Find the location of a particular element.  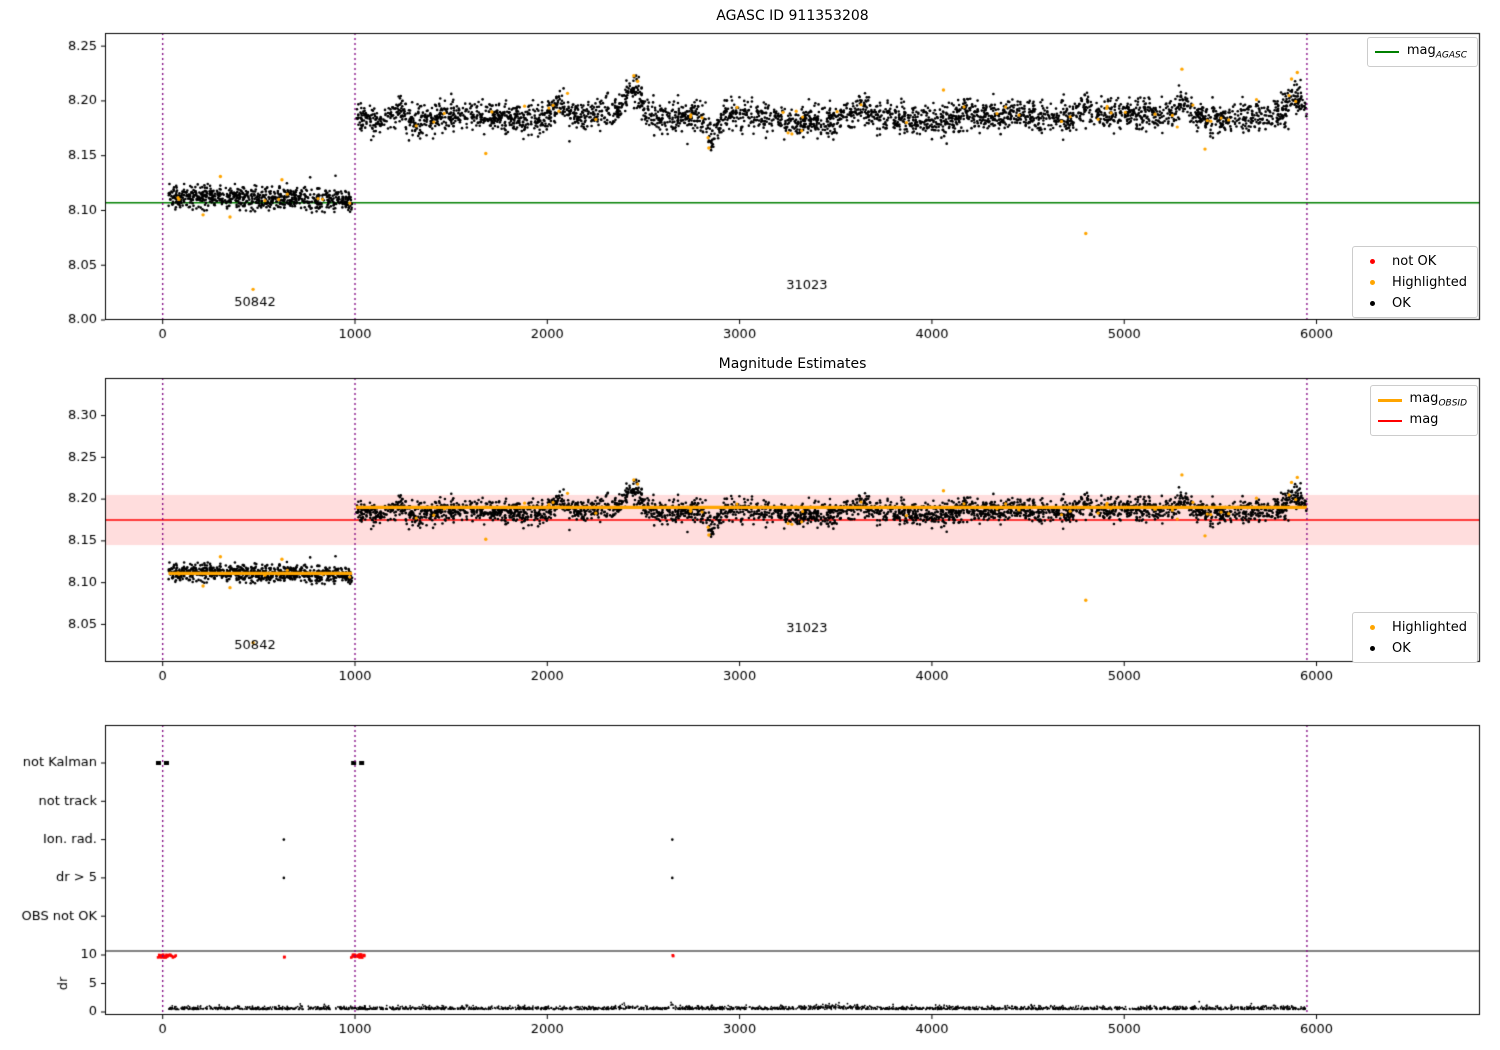

legend-point-classes: not OK Highlighted OK is located at coordinates (1415, 282).